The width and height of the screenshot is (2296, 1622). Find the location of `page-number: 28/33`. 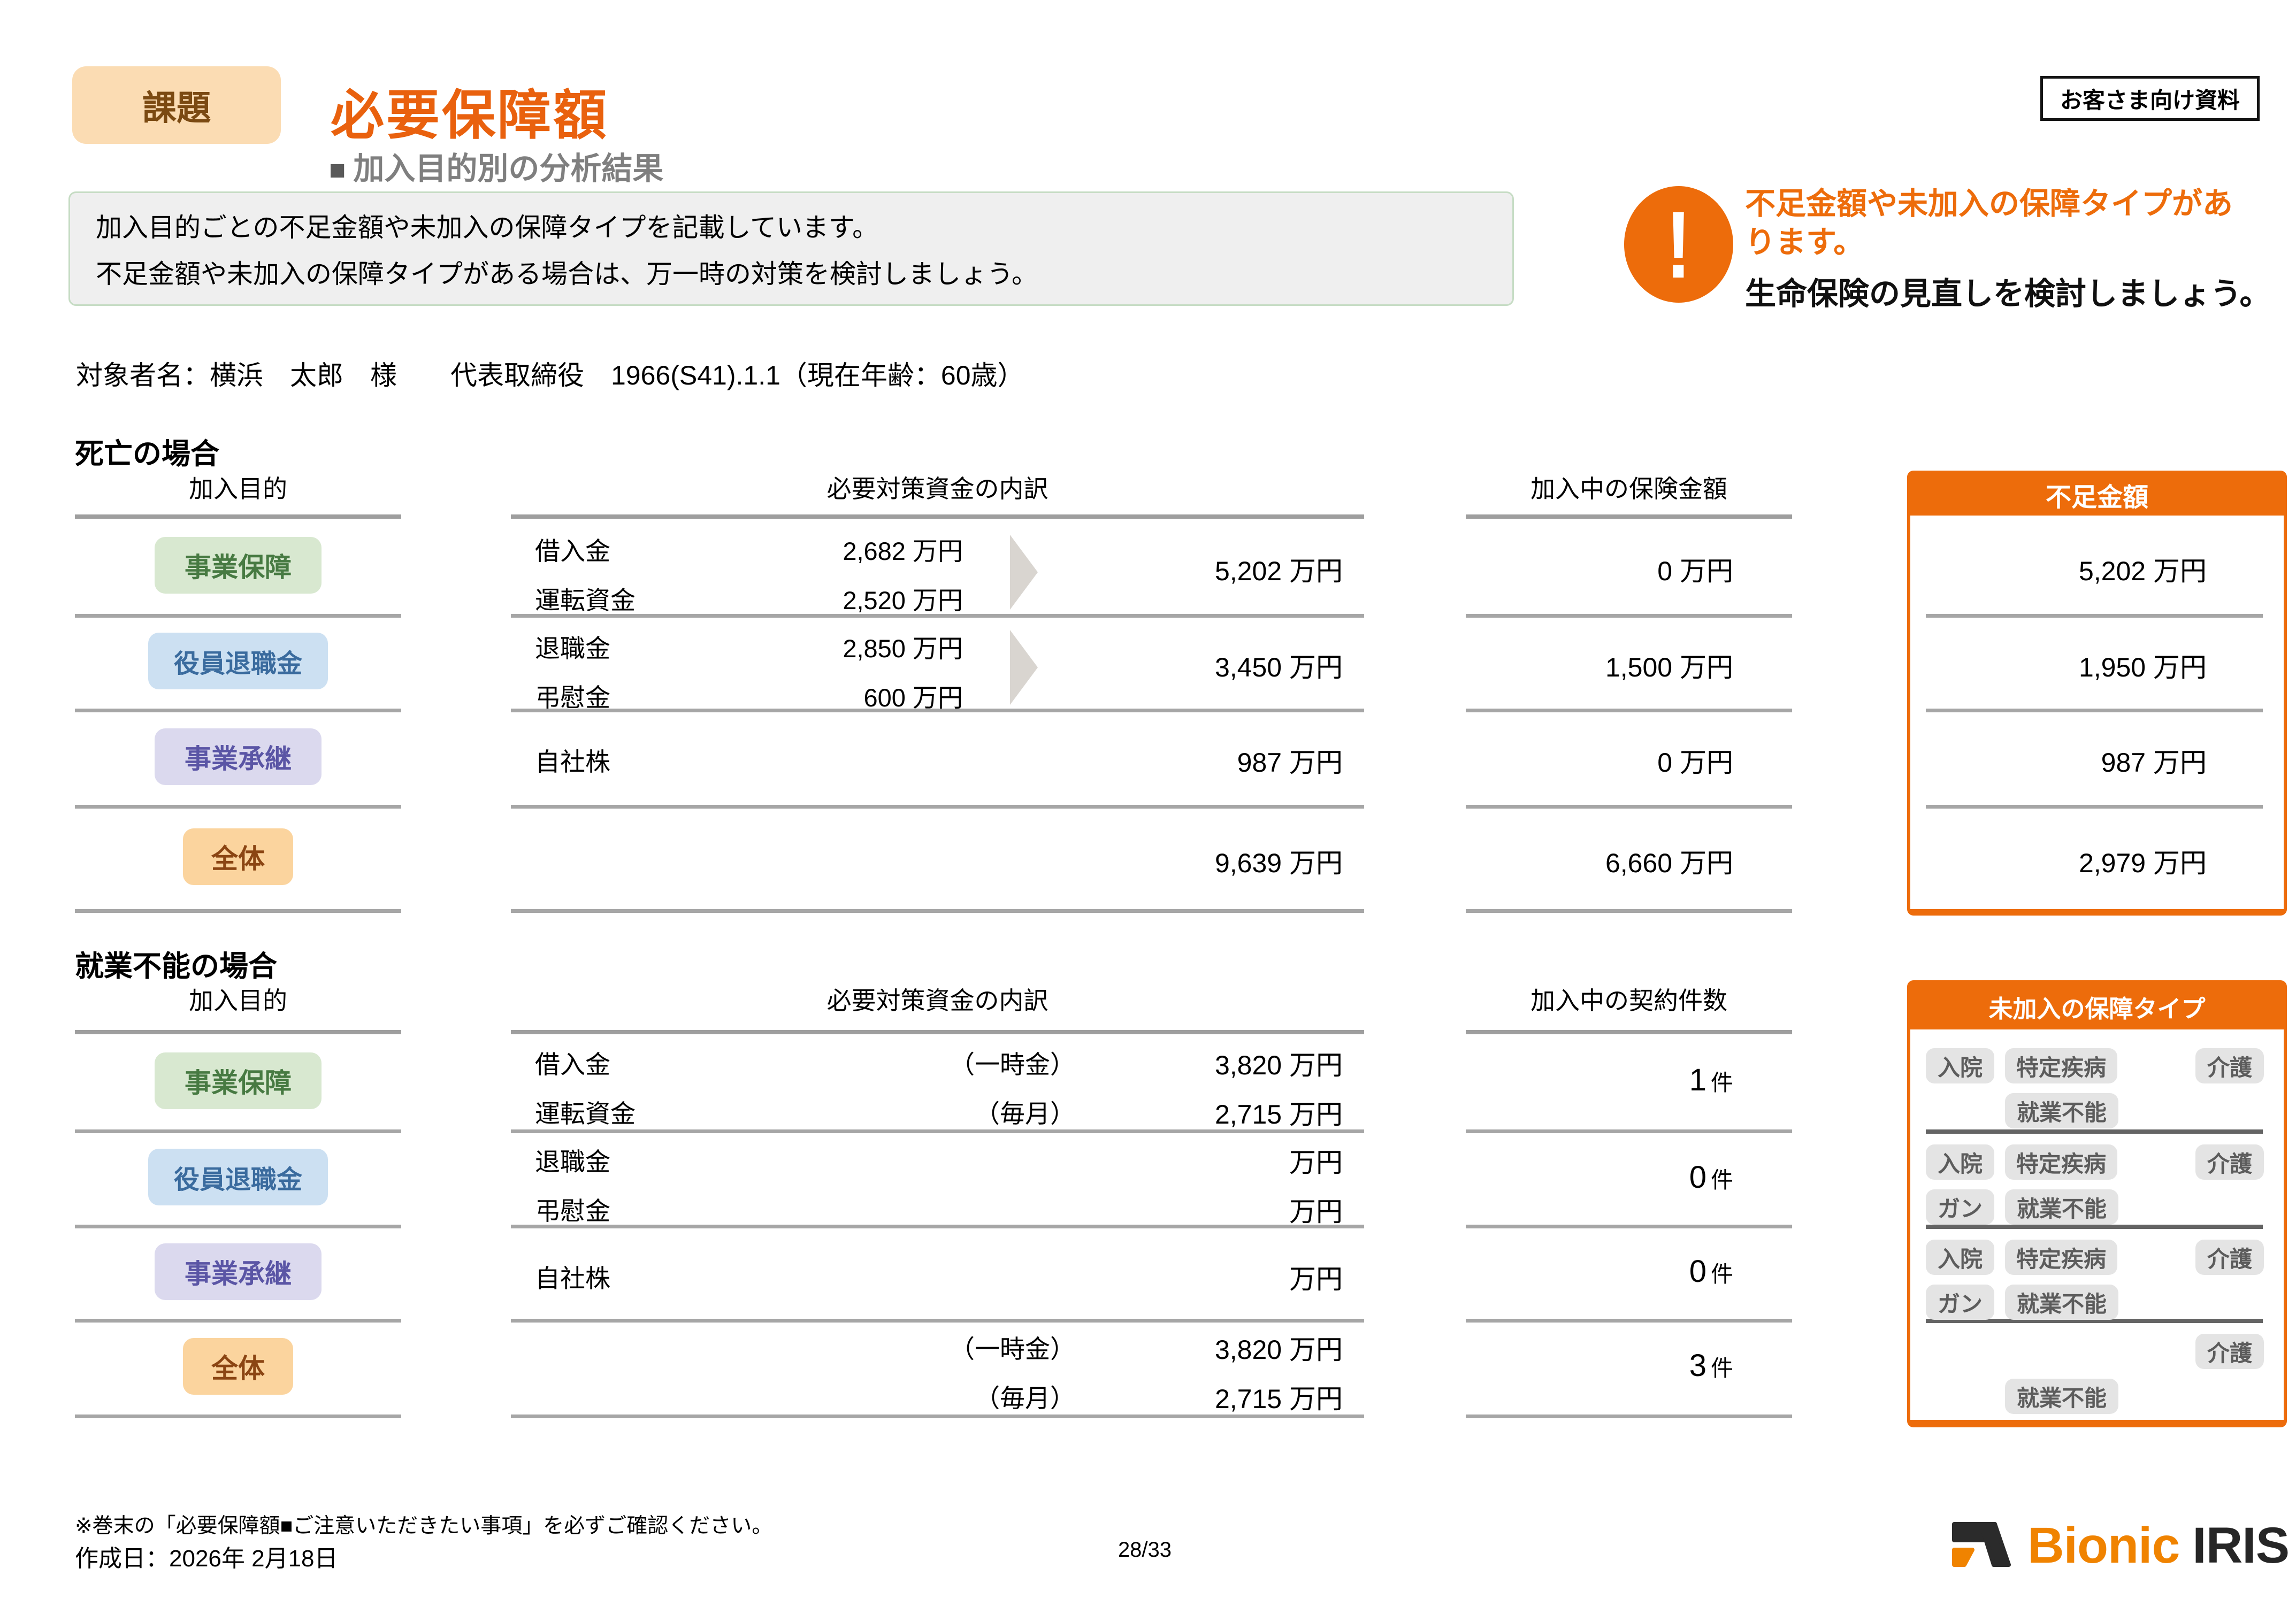

page-number: 28/33 is located at coordinates (1145, 1550).